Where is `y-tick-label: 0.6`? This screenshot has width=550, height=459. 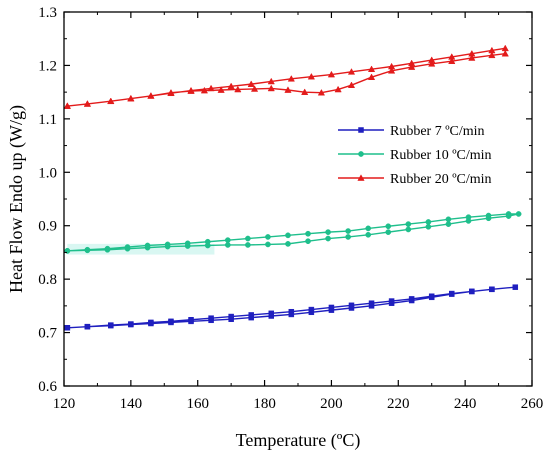
y-tick-label: 0.6 is located at coordinates (47, 387).